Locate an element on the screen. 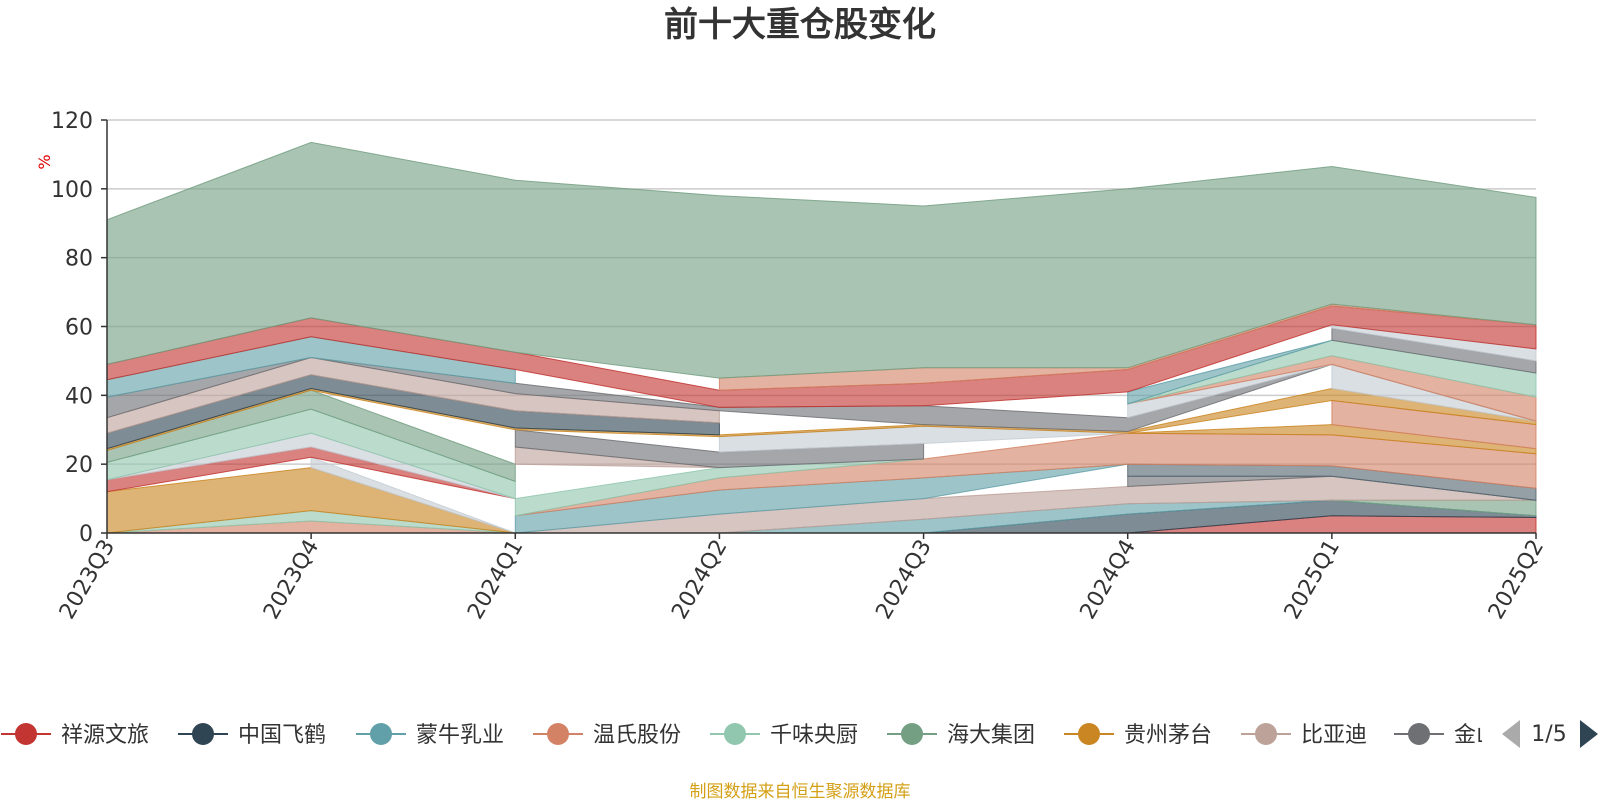  y-axis-unit: % is located at coordinates (44, 161).